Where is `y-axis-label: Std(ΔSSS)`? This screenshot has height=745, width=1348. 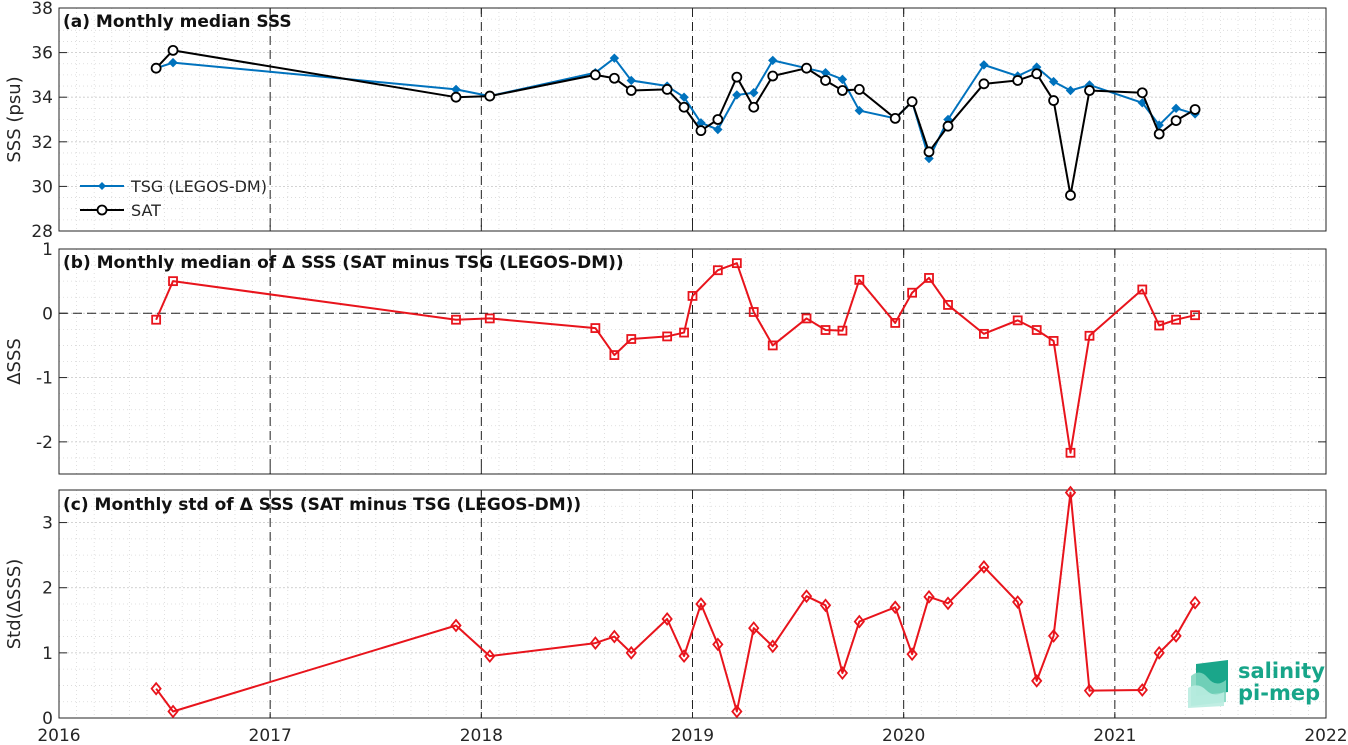 y-axis-label: Std(ΔSSS) is located at coordinates (14, 604).